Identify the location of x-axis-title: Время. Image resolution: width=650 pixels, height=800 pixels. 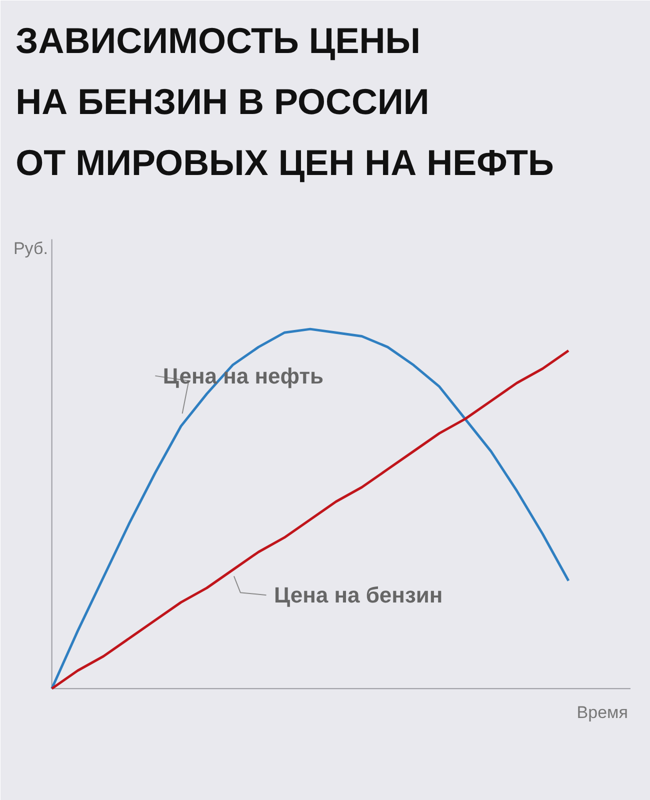
(602, 712).